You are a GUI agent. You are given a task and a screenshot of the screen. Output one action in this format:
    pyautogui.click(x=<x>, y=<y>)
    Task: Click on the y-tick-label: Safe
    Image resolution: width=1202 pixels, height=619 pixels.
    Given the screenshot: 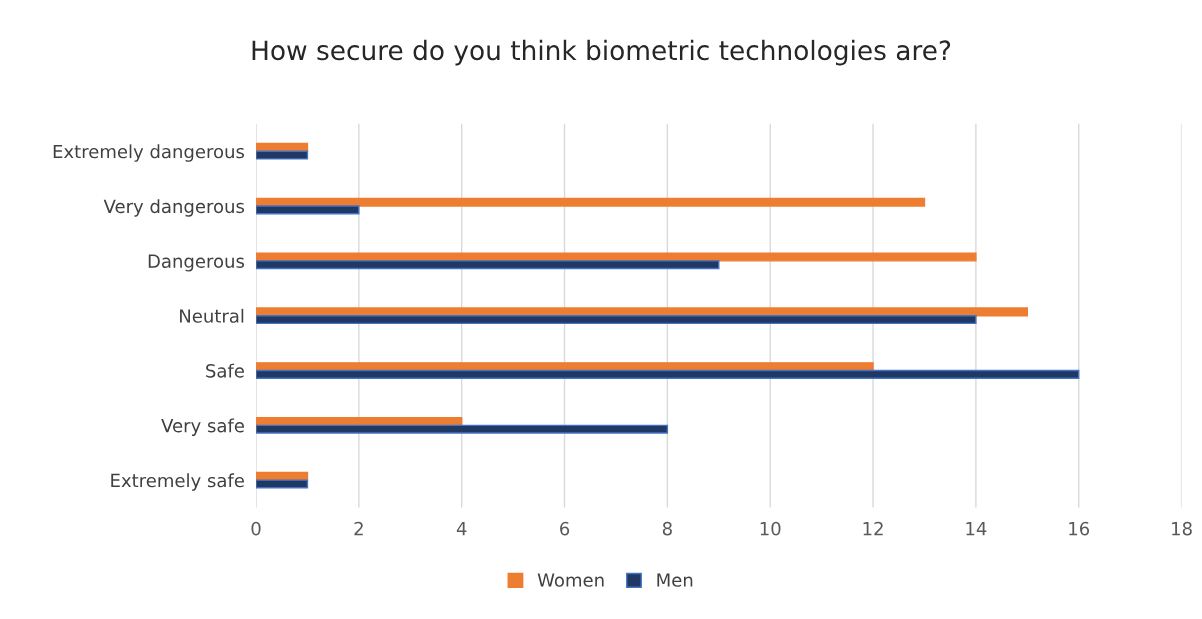 What is the action you would take?
    pyautogui.click(x=225, y=370)
    